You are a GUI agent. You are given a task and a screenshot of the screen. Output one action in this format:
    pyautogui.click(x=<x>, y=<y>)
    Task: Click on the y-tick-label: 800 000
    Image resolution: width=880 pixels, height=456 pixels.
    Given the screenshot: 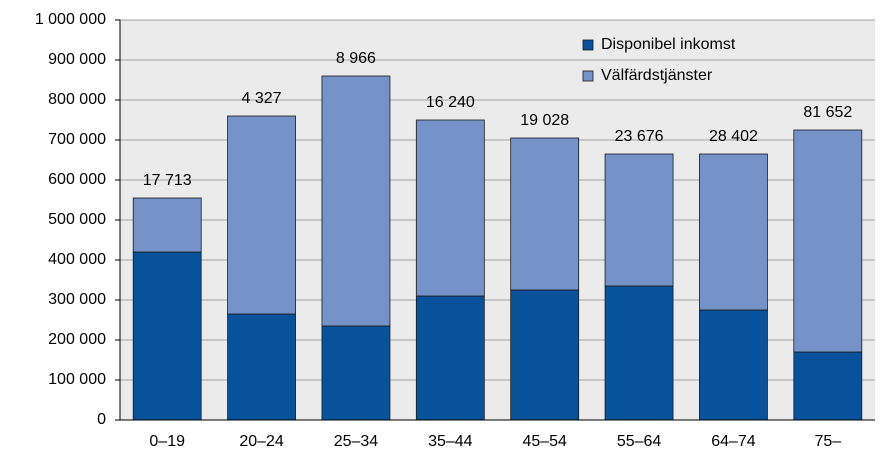 What is the action you would take?
    pyautogui.click(x=77, y=99)
    